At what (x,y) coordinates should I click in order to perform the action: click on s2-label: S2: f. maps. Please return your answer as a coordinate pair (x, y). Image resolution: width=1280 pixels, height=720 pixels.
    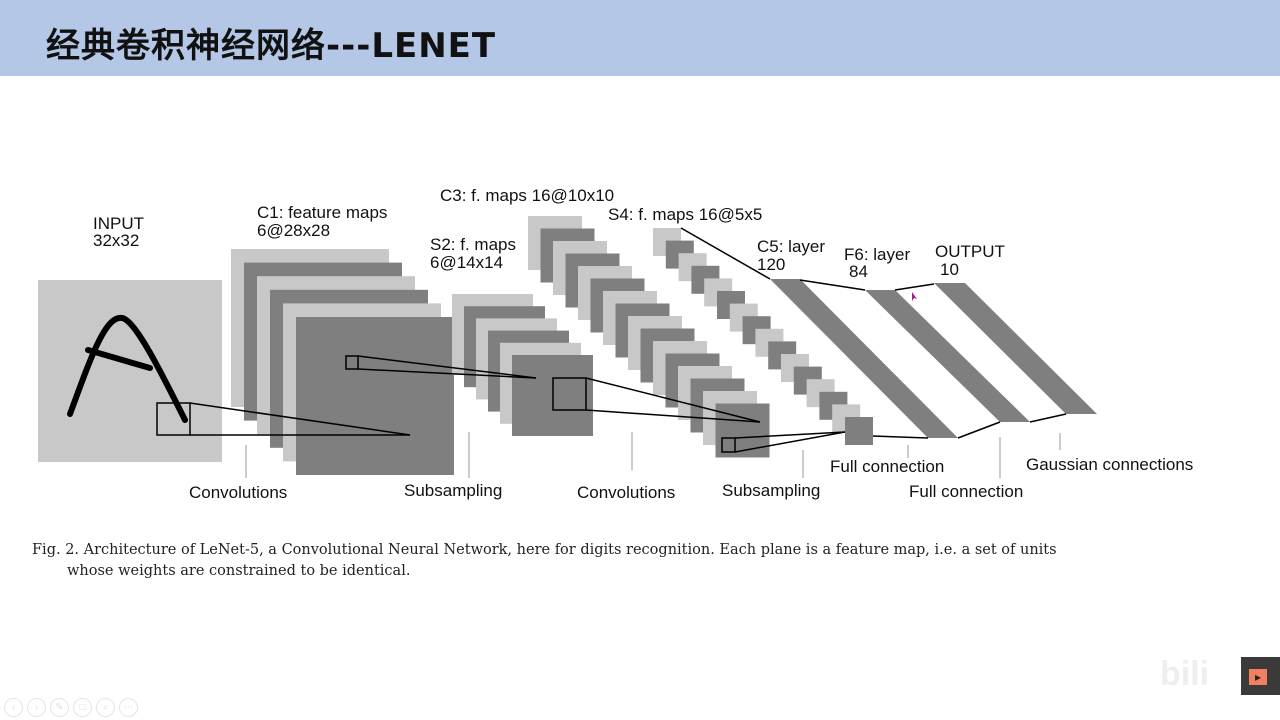
    Looking at the image, I should click on (473, 244).